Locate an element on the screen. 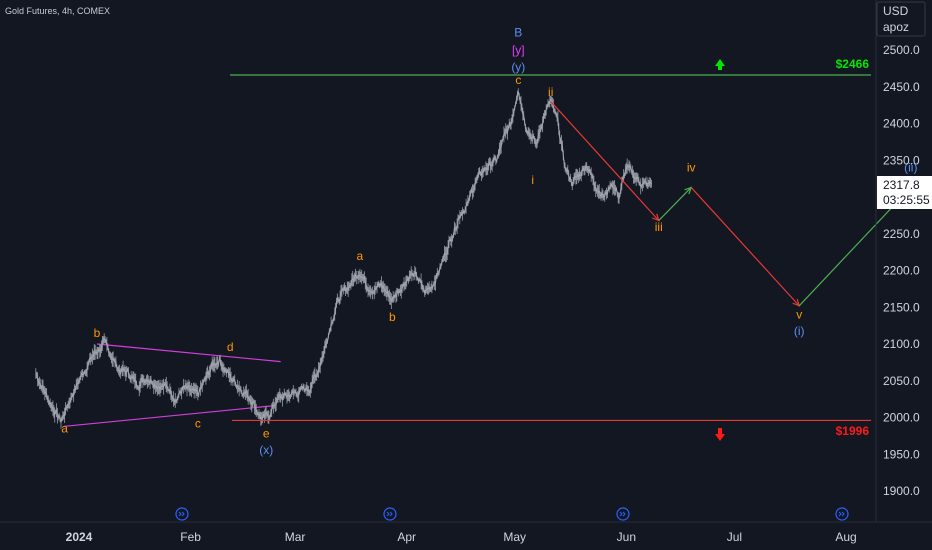  price-tick-label: 2350.0 is located at coordinates (901, 160).